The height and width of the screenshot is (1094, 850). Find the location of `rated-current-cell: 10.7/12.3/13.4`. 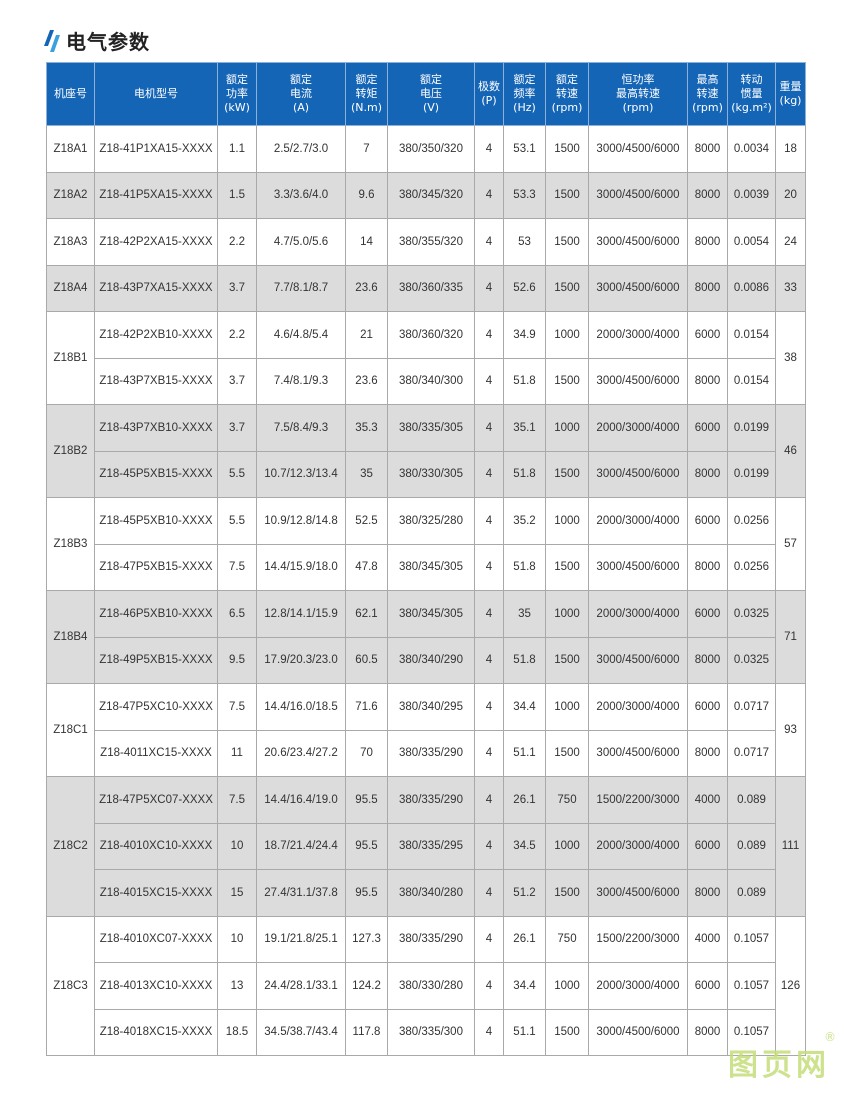

rated-current-cell: 10.7/12.3/13.4 is located at coordinates (301, 474).